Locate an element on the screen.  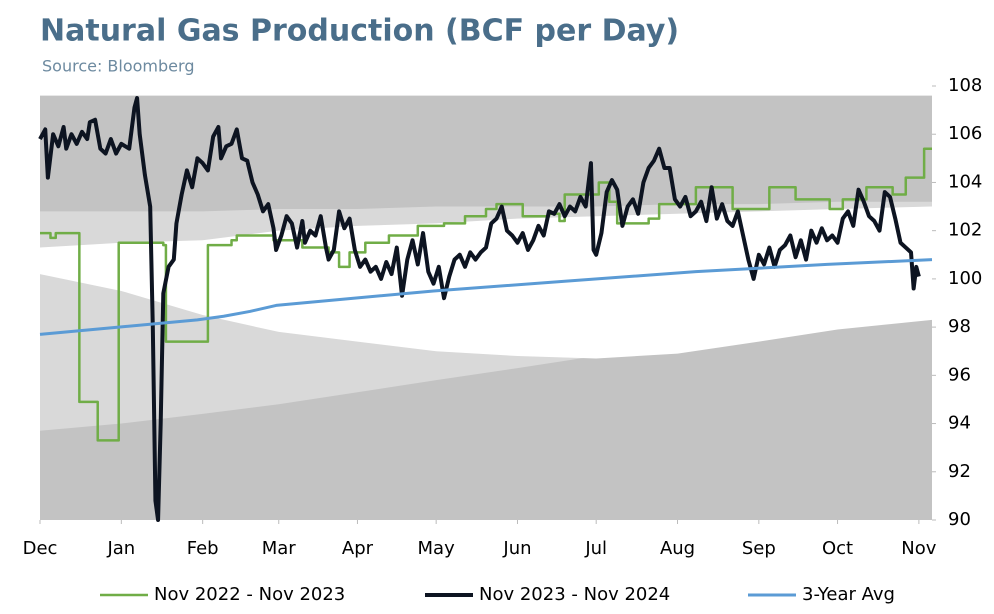
y-tick-label: 106 is located at coordinates (965, 133).